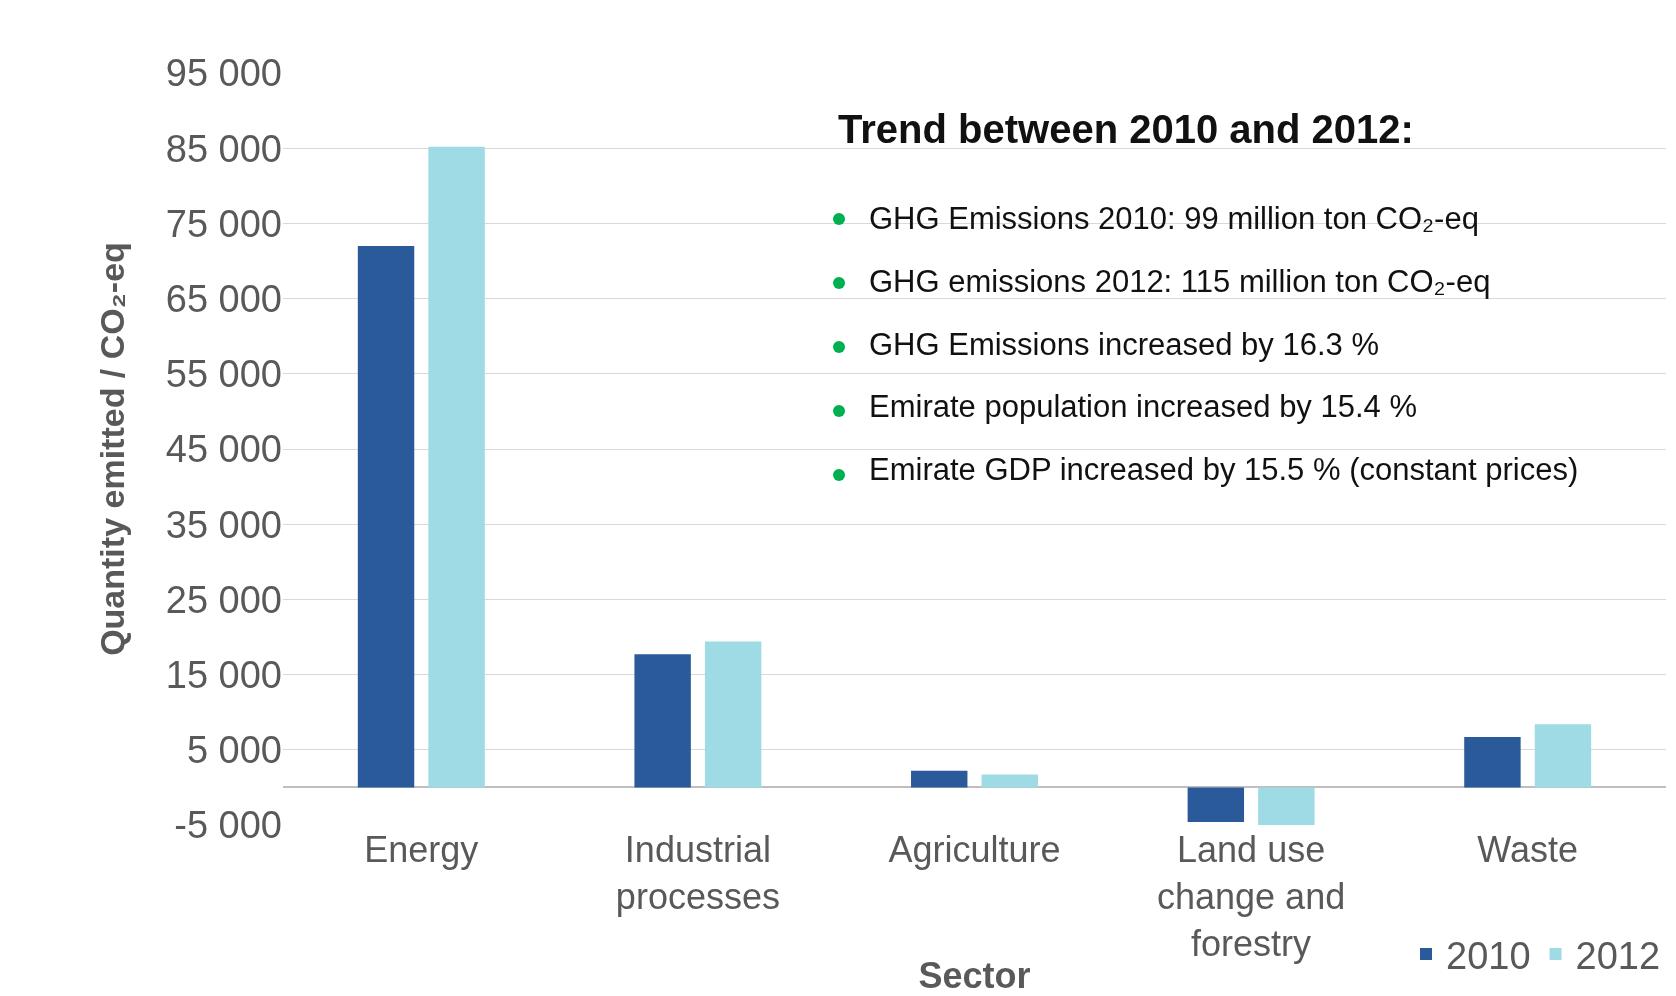  Describe the element at coordinates (697, 873) in the screenshot. I see `x-tick-label: Industrial processes` at that location.